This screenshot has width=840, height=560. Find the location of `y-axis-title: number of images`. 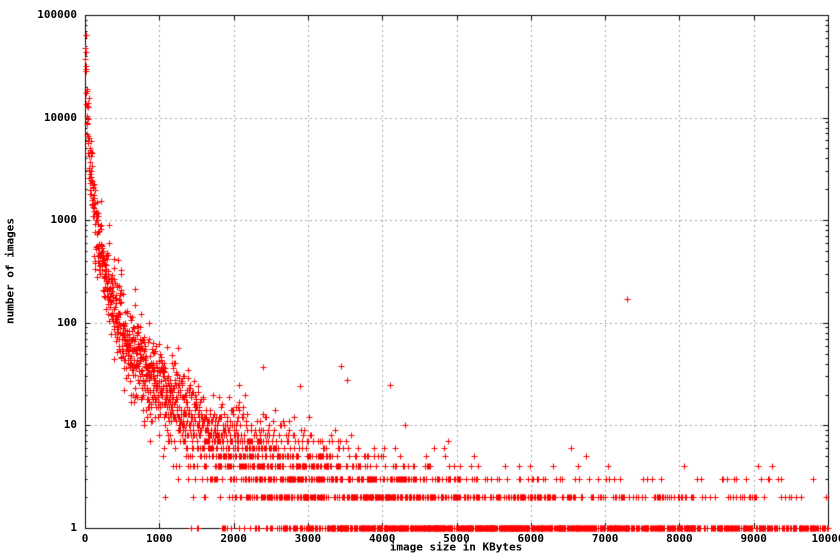

y-axis-title: number of images is located at coordinates (10, 271).